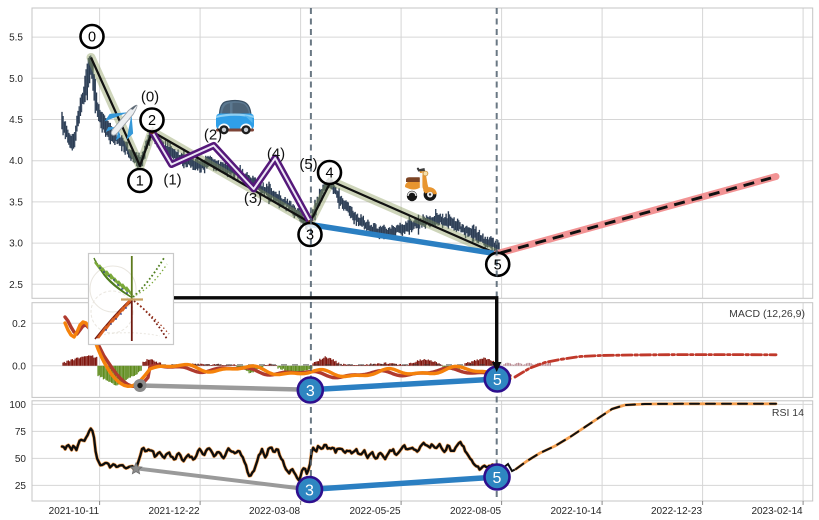 This screenshot has width=819, height=520. Describe the element at coordinates (576, 511) in the screenshot. I see `svg-text: 2022-10-14` at that location.